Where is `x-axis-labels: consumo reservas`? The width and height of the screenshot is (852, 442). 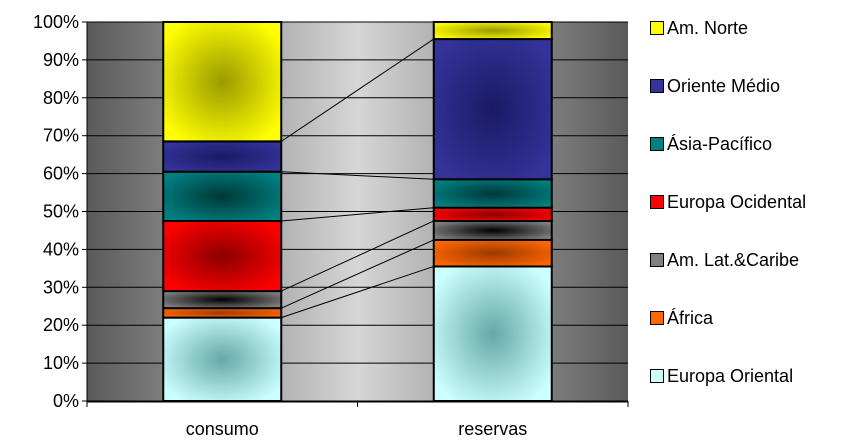
x-axis-labels: consumo reservas is located at coordinates (357, 420).